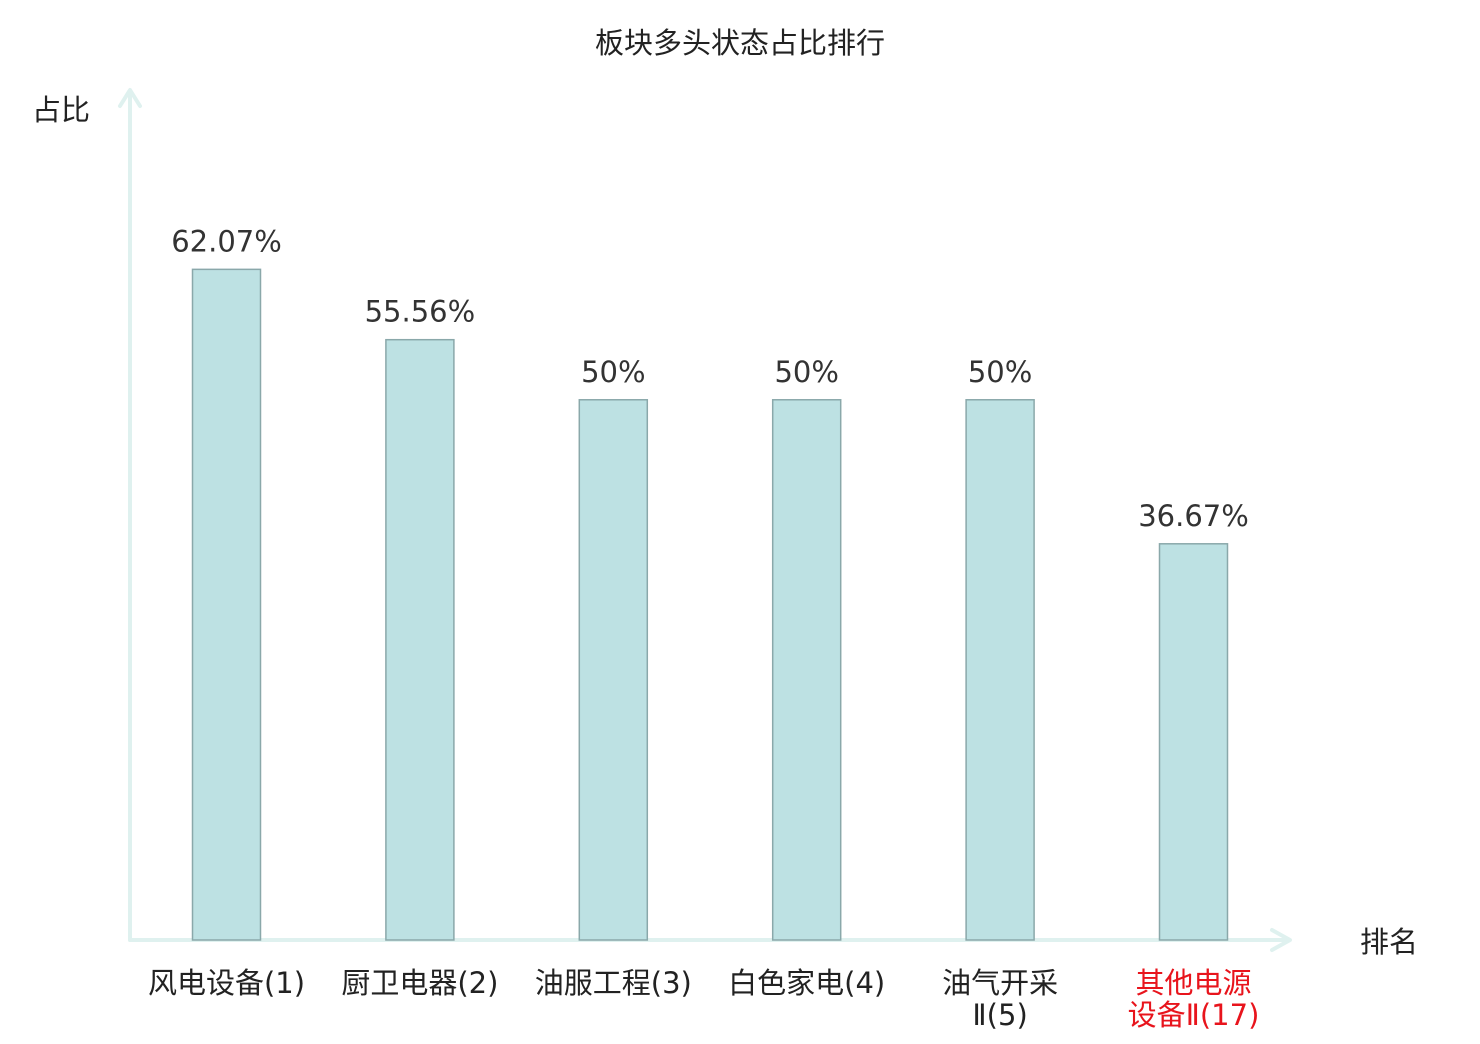 This screenshot has width=1480, height=1044. Describe the element at coordinates (226, 241) in the screenshot. I see `bar-value-label: 62.07%` at that location.